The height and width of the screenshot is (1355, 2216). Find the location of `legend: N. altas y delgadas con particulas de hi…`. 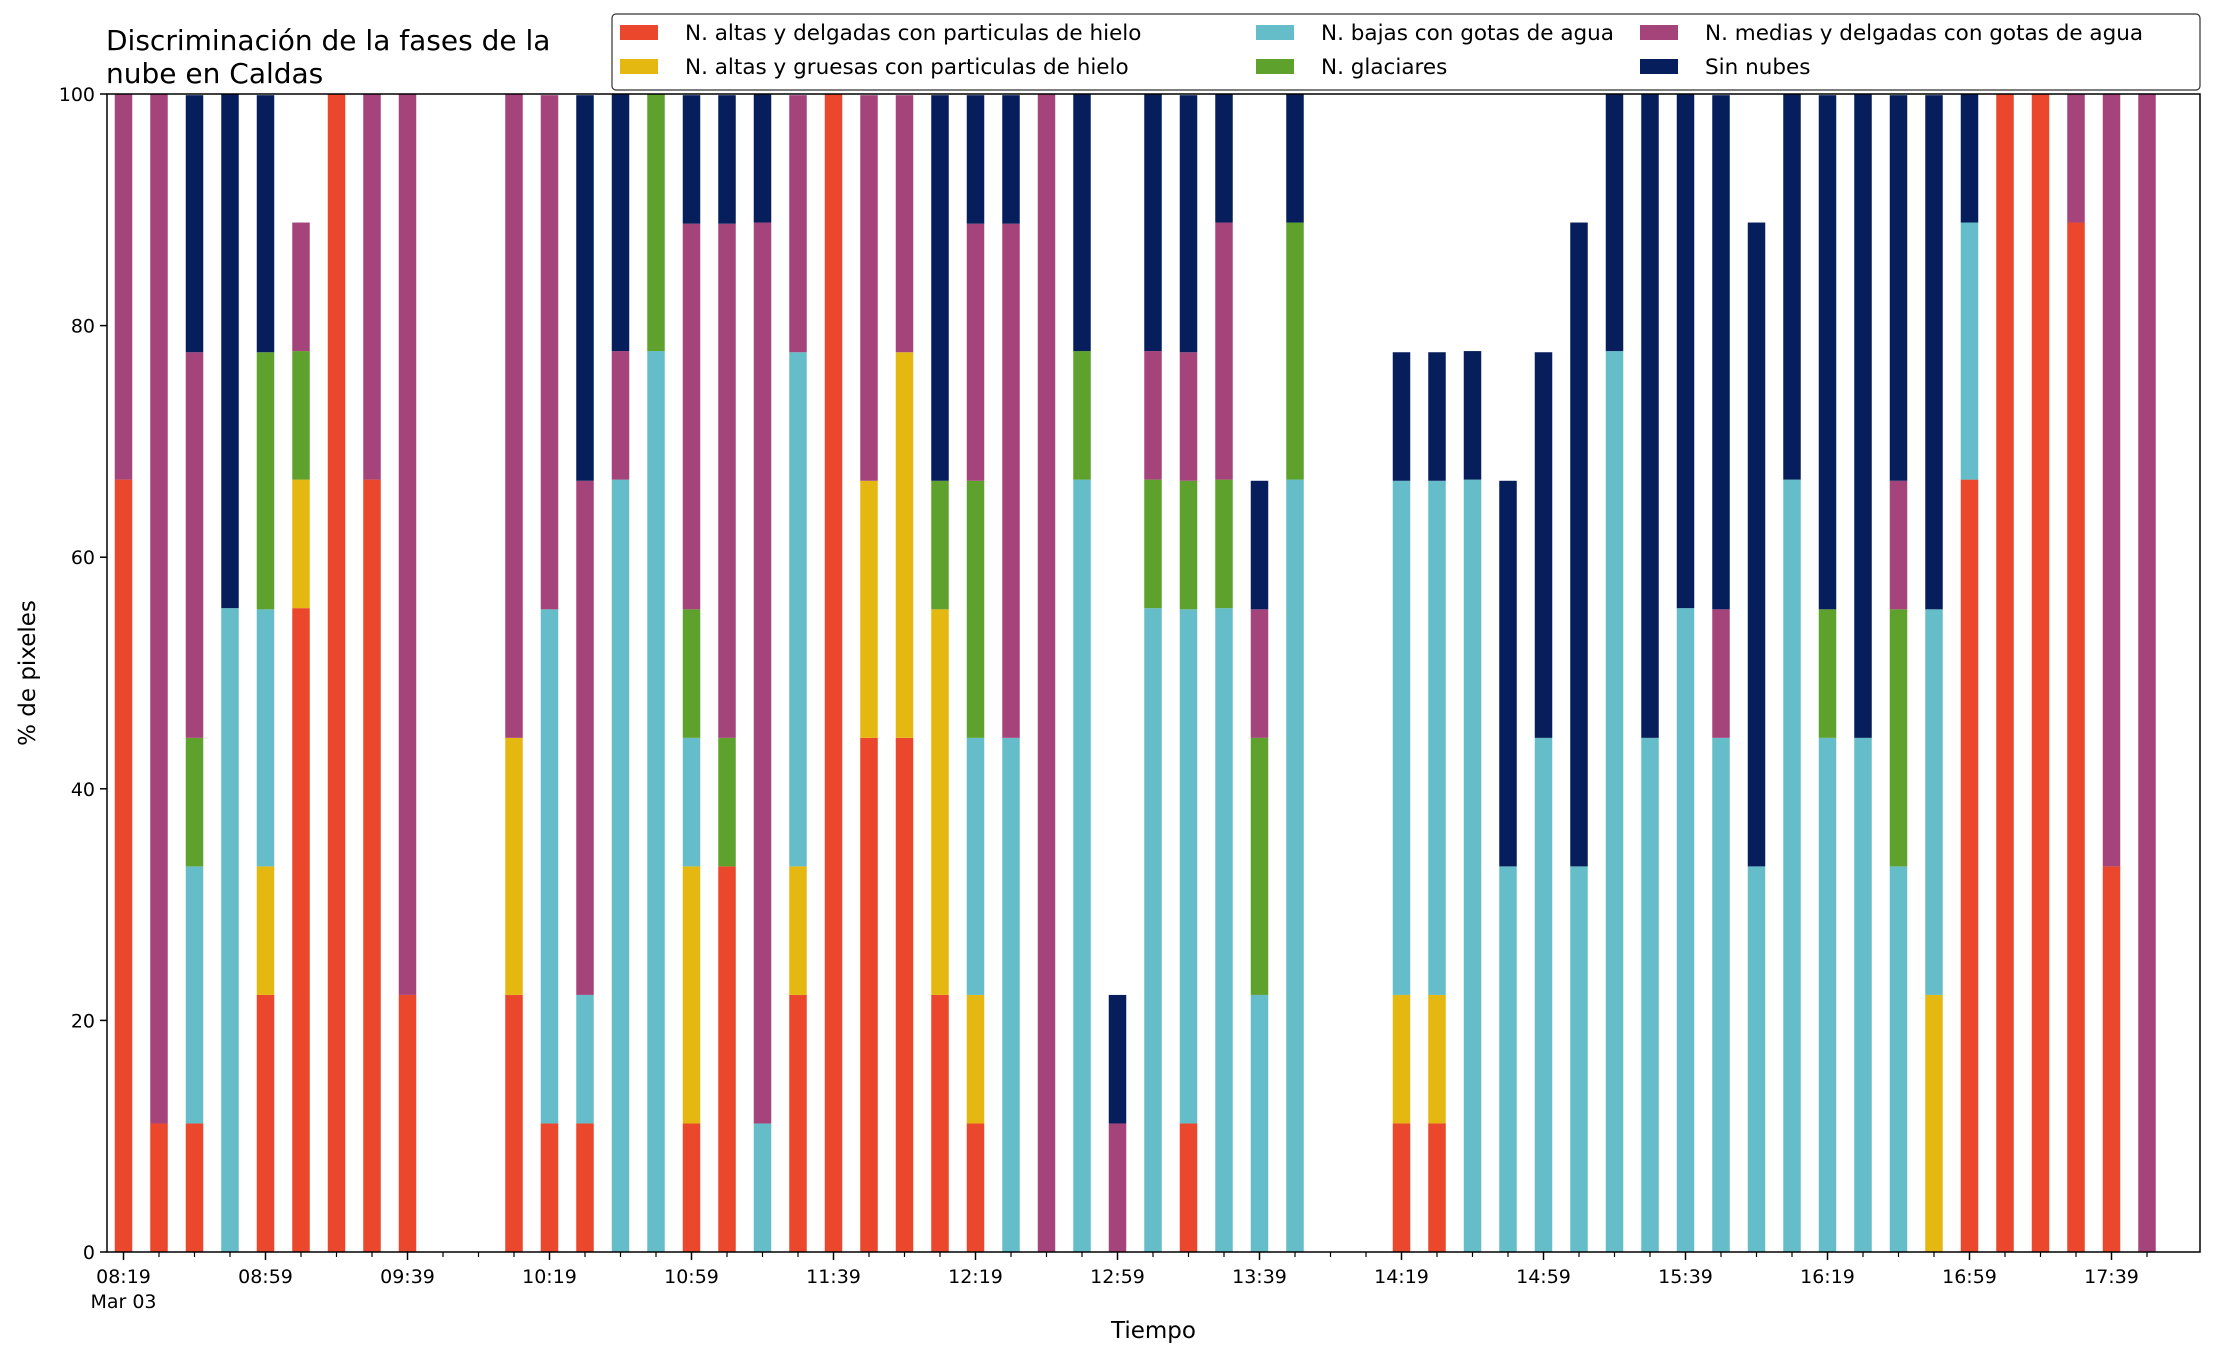

legend: N. altas y delgadas con particulas de hi… is located at coordinates (1406, 52).